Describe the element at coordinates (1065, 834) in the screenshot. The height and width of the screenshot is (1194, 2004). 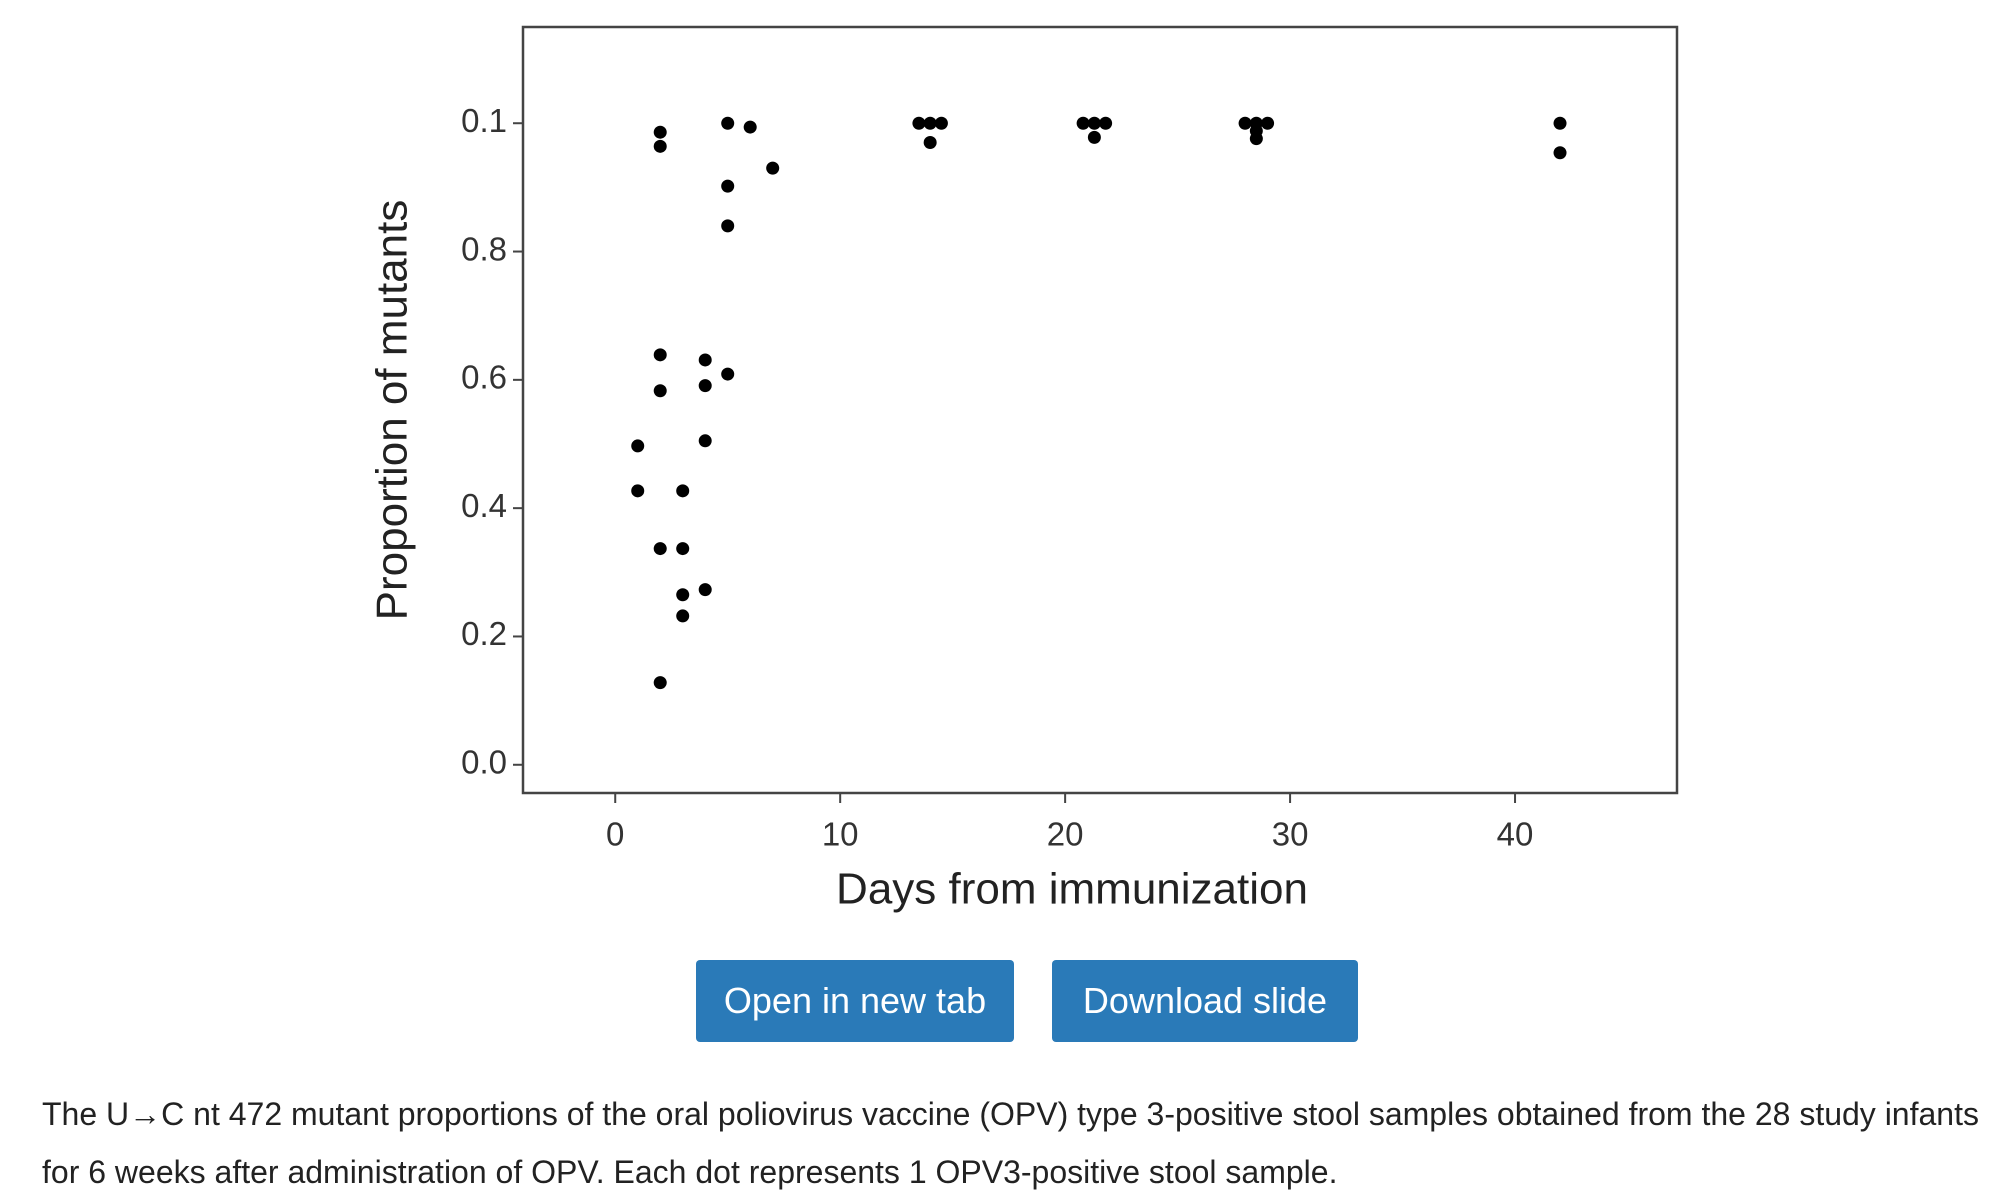
I see `x-tick-label: 20` at that location.